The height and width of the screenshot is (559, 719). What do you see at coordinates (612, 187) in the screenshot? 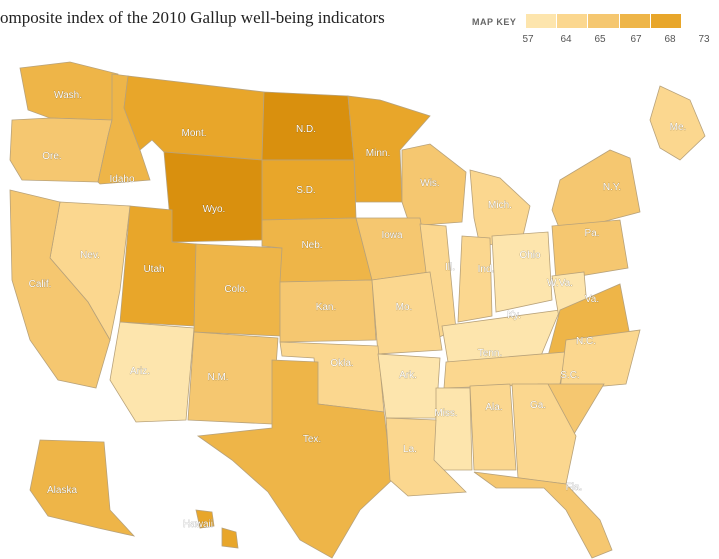
I see `state-label-ny: N.Y.` at bounding box center [612, 187].